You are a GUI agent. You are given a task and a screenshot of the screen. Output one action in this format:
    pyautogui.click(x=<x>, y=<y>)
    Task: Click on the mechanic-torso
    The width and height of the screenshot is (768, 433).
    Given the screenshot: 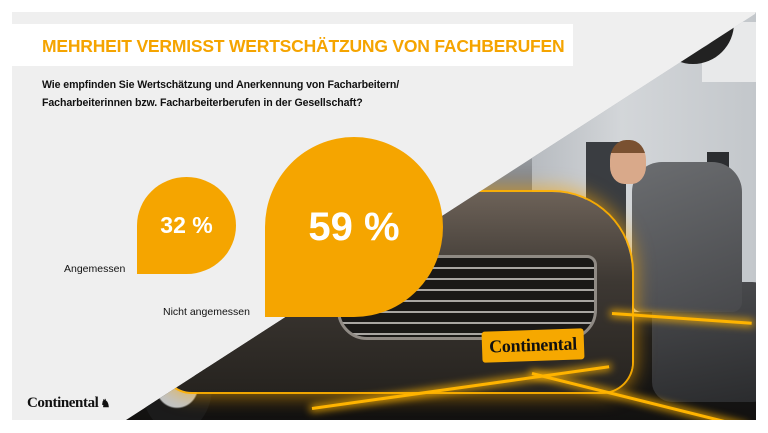 What is the action you would take?
    pyautogui.click(x=687, y=237)
    